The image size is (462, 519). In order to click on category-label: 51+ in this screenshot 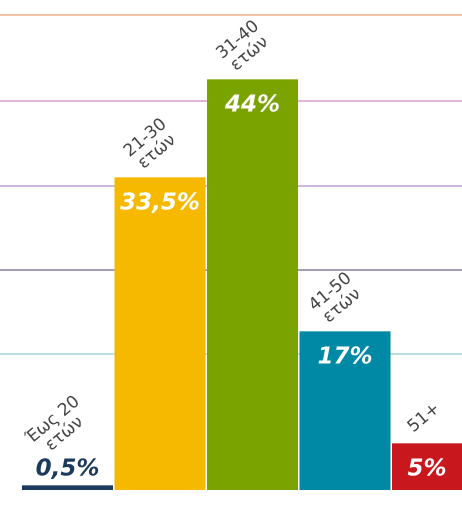, I will do `click(424, 417)`.